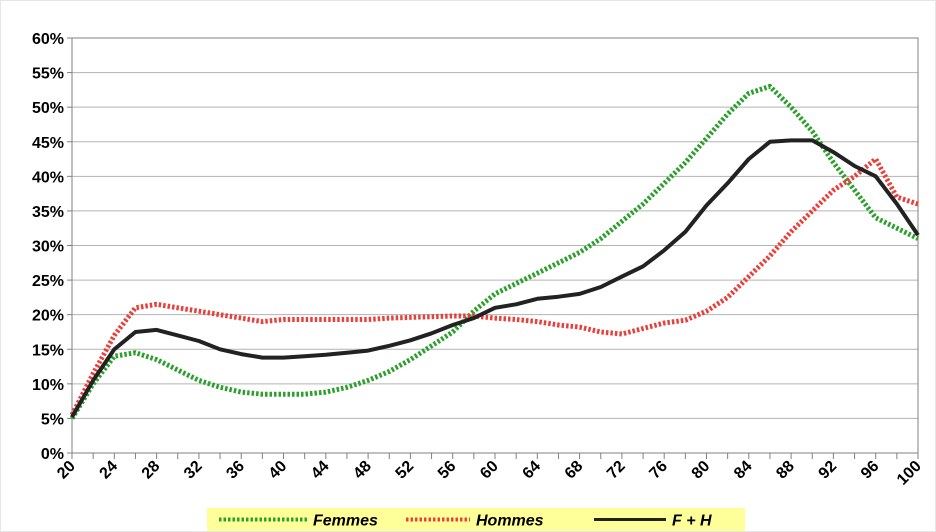  Describe the element at coordinates (48, 385) in the screenshot. I see `y-tick-label: 10%` at that location.